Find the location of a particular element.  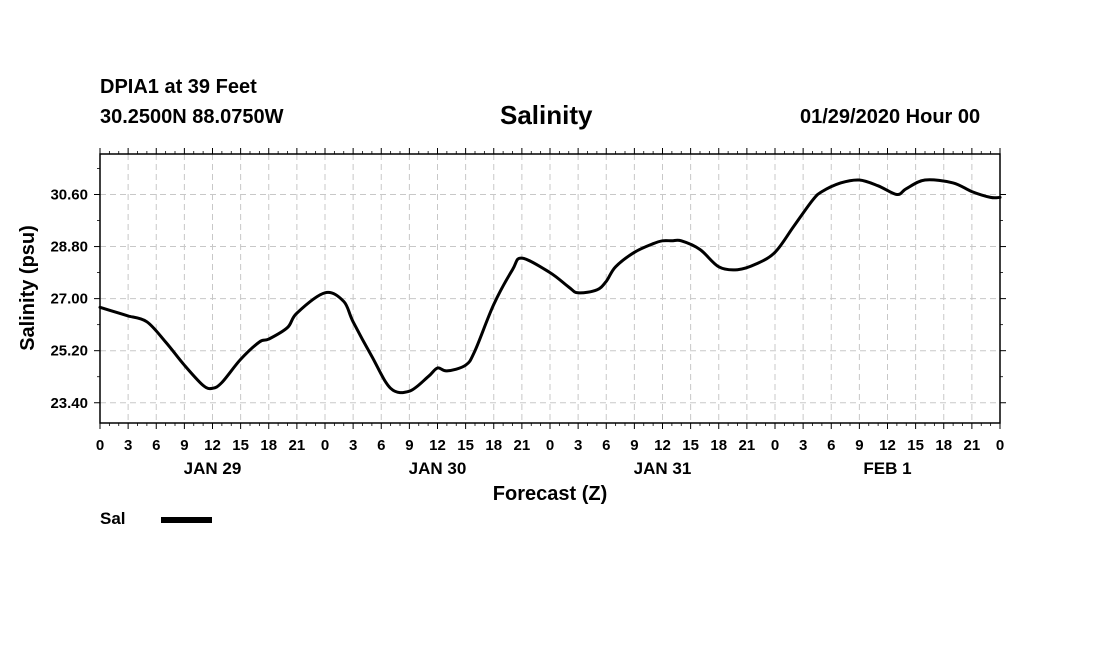

station-coordinates: 30.2500N 88.0750W is located at coordinates (192, 117).